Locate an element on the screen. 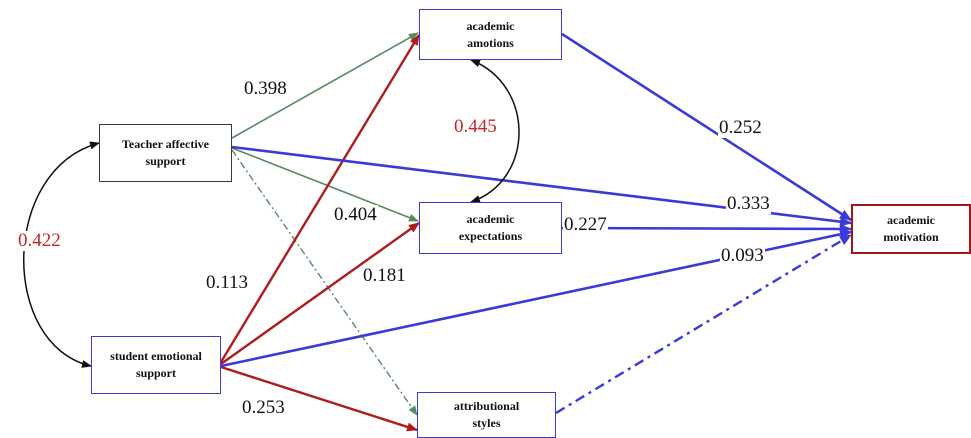 The height and width of the screenshot is (438, 971). path-attributional-to-motivation is located at coordinates (703, 324).